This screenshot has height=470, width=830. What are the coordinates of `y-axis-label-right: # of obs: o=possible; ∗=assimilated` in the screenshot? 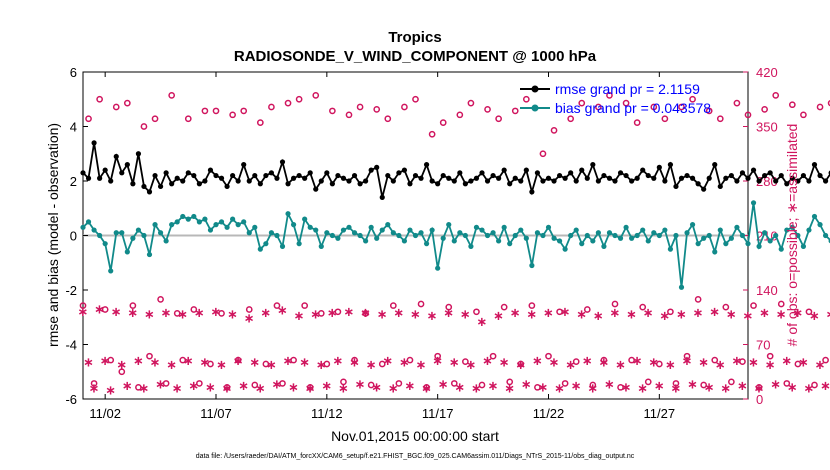 It's located at (792, 235).